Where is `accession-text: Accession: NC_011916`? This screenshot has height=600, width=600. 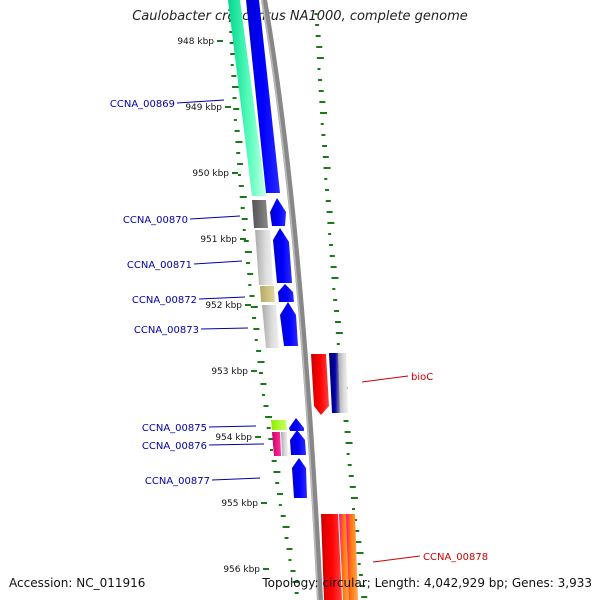
accession-text: Accession: NC_011916 is located at coordinates (77, 583).